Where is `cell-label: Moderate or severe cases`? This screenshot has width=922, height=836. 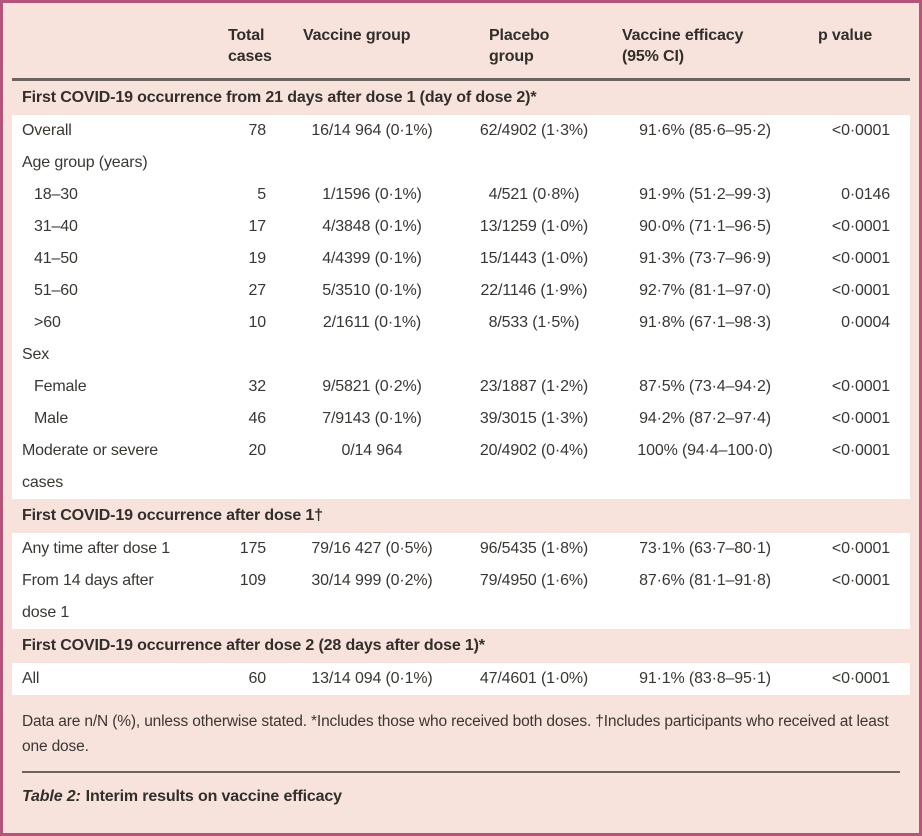 cell-label: Moderate or severe cases is located at coordinates (113, 467).